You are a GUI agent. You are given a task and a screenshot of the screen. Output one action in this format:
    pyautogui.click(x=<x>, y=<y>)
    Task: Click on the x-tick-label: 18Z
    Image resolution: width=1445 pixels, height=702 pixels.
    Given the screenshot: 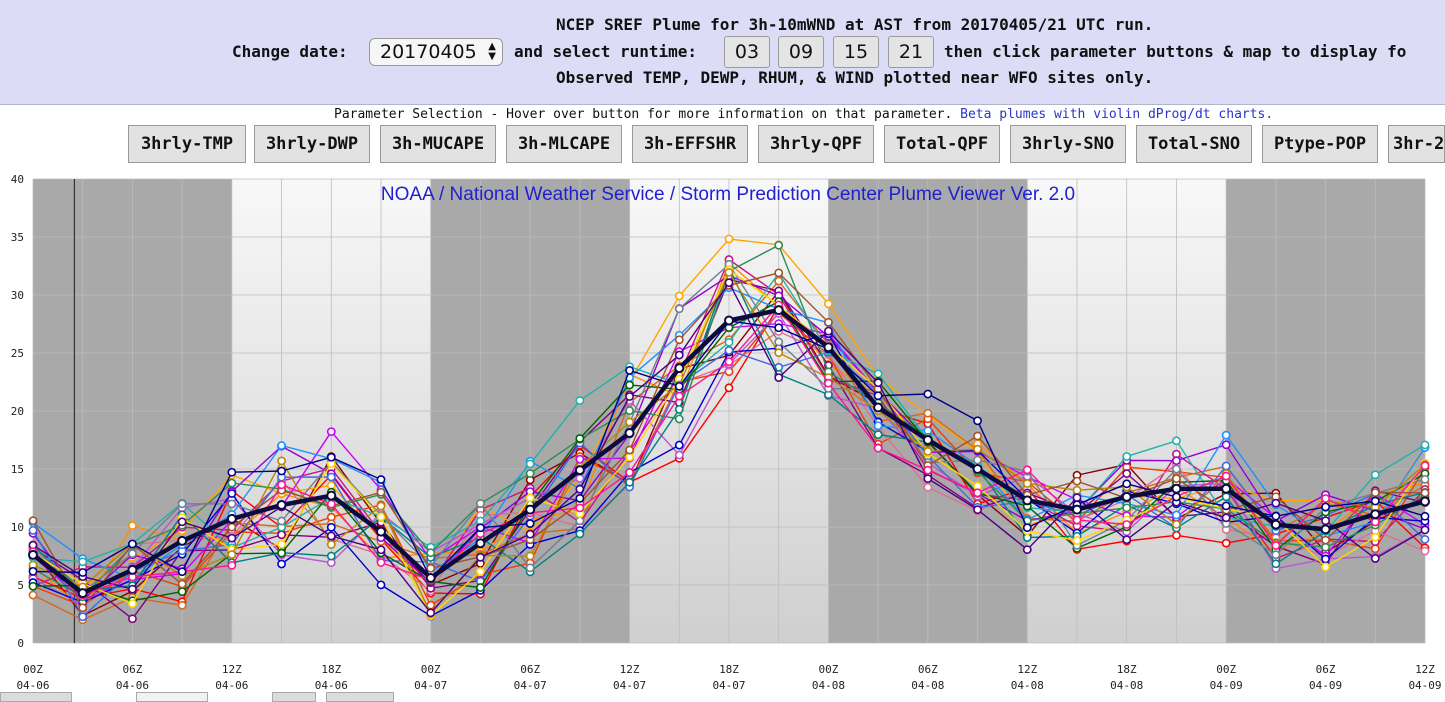 What is the action you would take?
    pyautogui.click(x=331, y=669)
    